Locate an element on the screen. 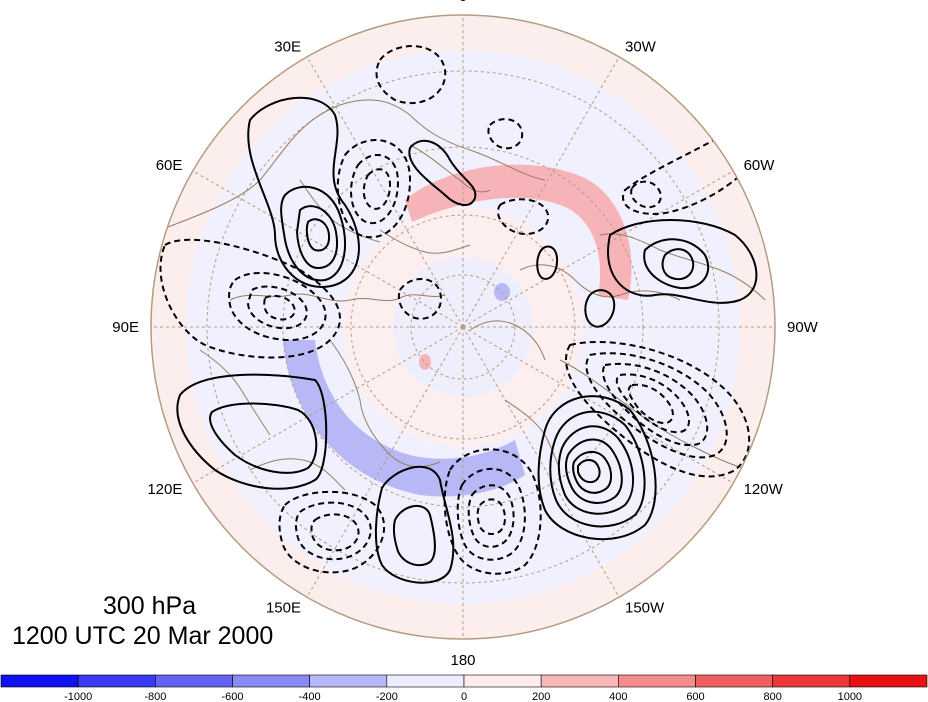  colorbar-label: 0 is located at coordinates (464, 696).